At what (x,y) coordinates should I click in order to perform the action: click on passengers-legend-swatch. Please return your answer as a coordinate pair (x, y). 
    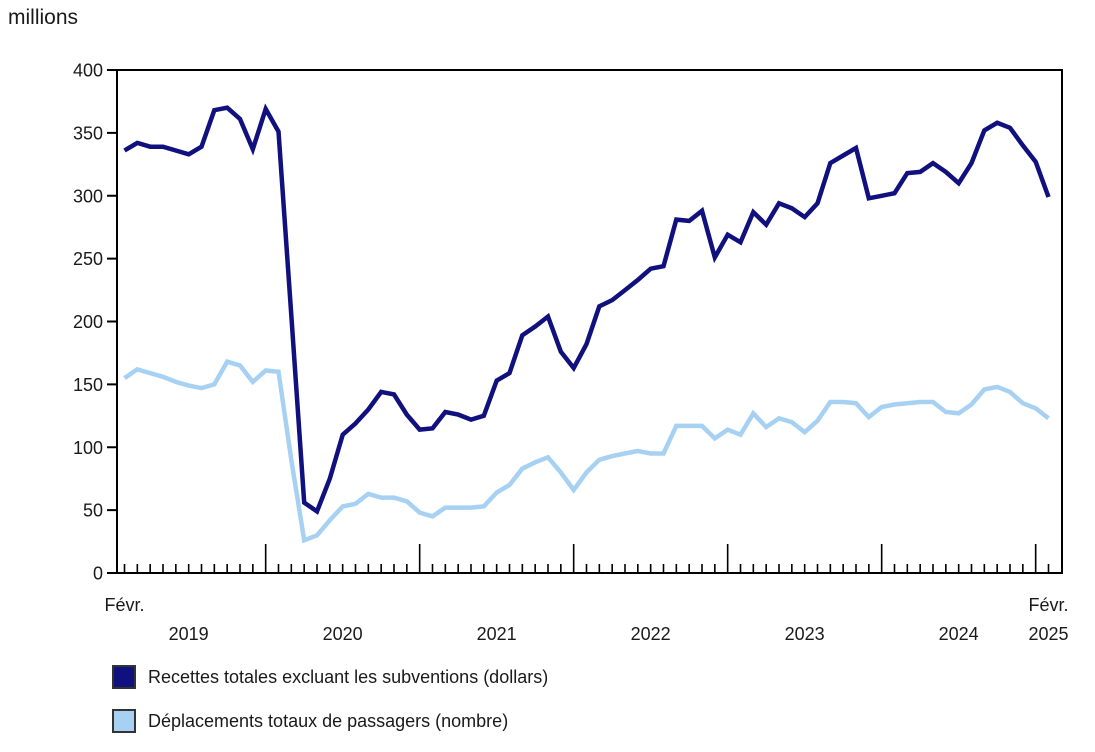
    Looking at the image, I should click on (124, 721).